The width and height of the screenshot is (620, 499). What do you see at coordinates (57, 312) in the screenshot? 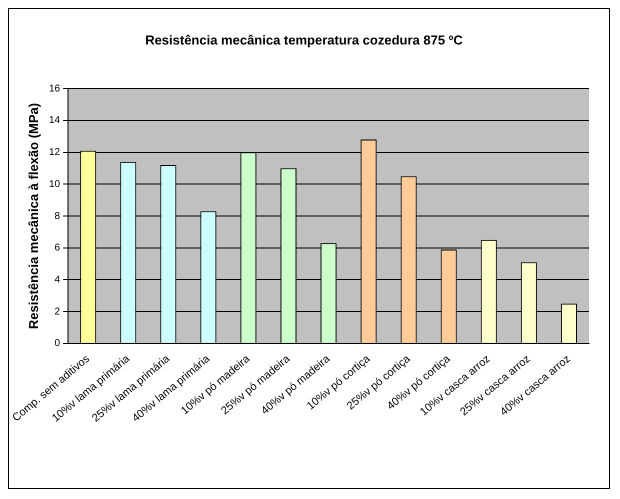
I see `y-tick-label: 2` at bounding box center [57, 312].